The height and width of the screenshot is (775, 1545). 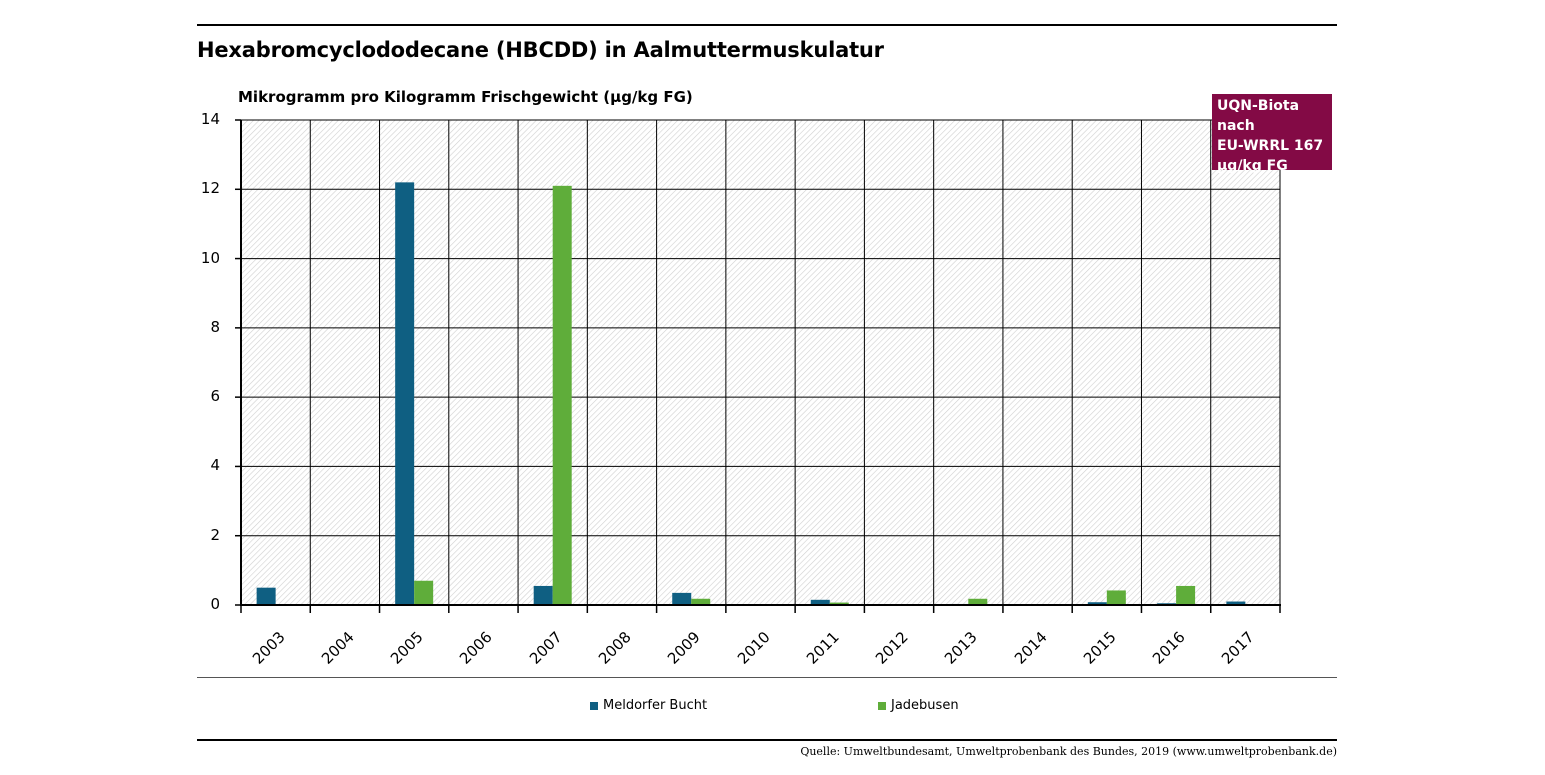 What do you see at coordinates (767, 677) in the screenshot?
I see `legend-separator` at bounding box center [767, 677].